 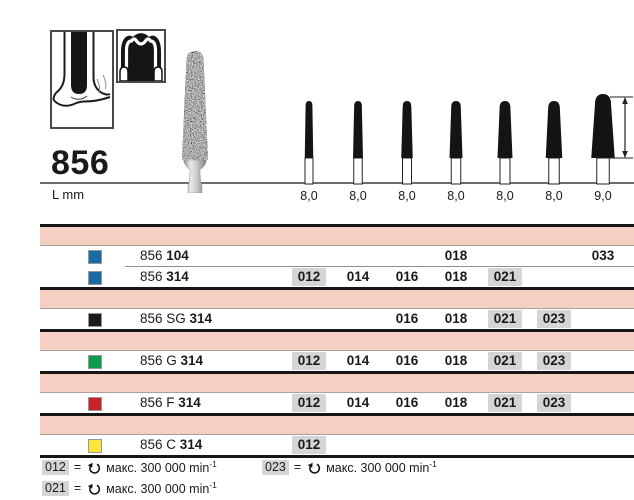 What do you see at coordinates (337, 319) in the screenshot?
I see `table-row: 856 SG 314 016 018 021 023` at bounding box center [337, 319].